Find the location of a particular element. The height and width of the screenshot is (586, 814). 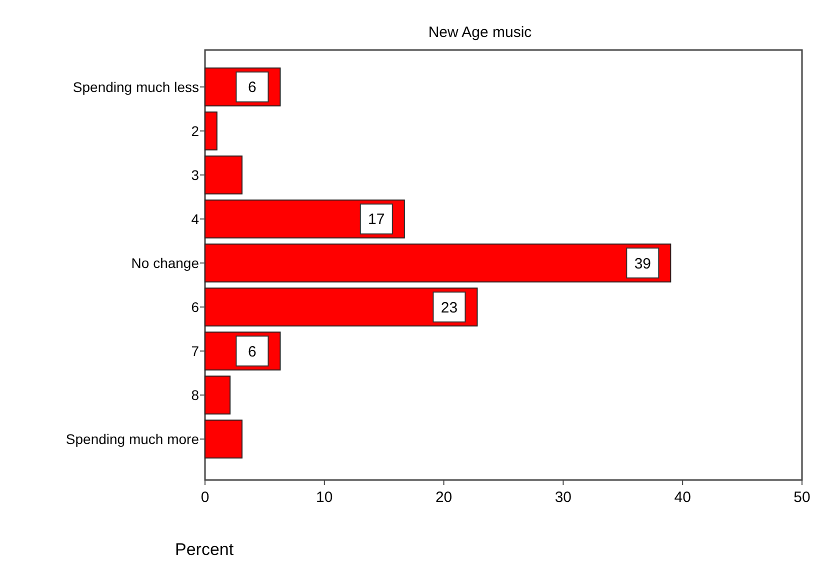

data-label: 39 is located at coordinates (643, 263).